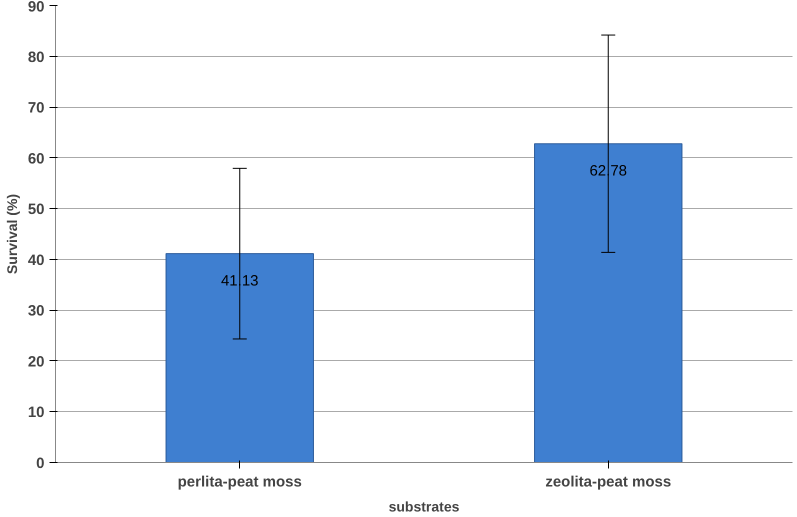 Image resolution: width=797 pixels, height=517 pixels. What do you see at coordinates (36, 108) in the screenshot?
I see `y-tick-label: 70` at bounding box center [36, 108].